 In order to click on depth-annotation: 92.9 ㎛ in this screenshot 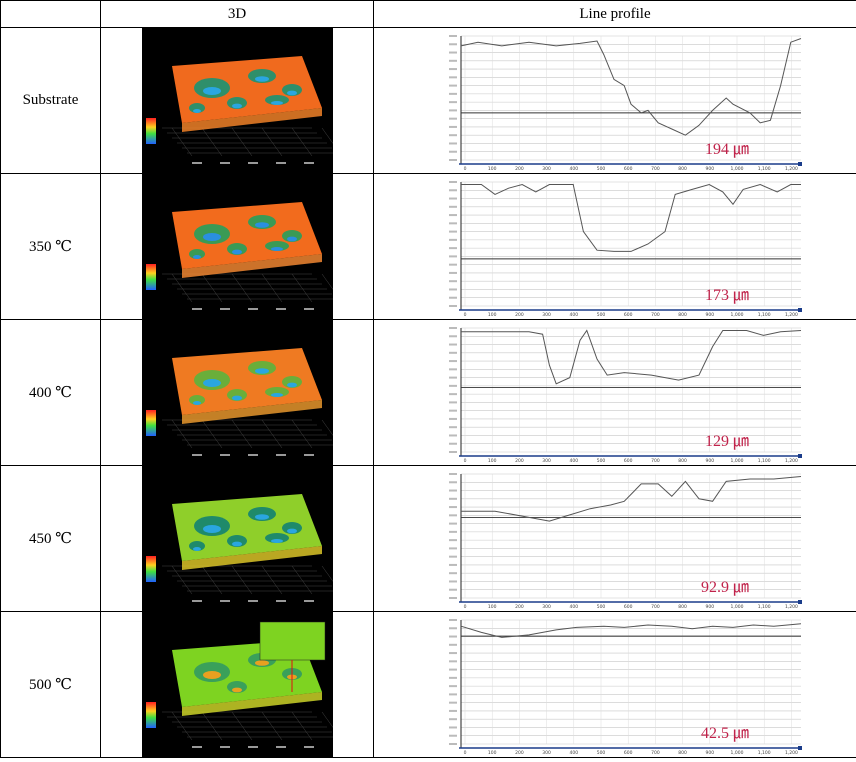, I will do `click(725, 587)`.